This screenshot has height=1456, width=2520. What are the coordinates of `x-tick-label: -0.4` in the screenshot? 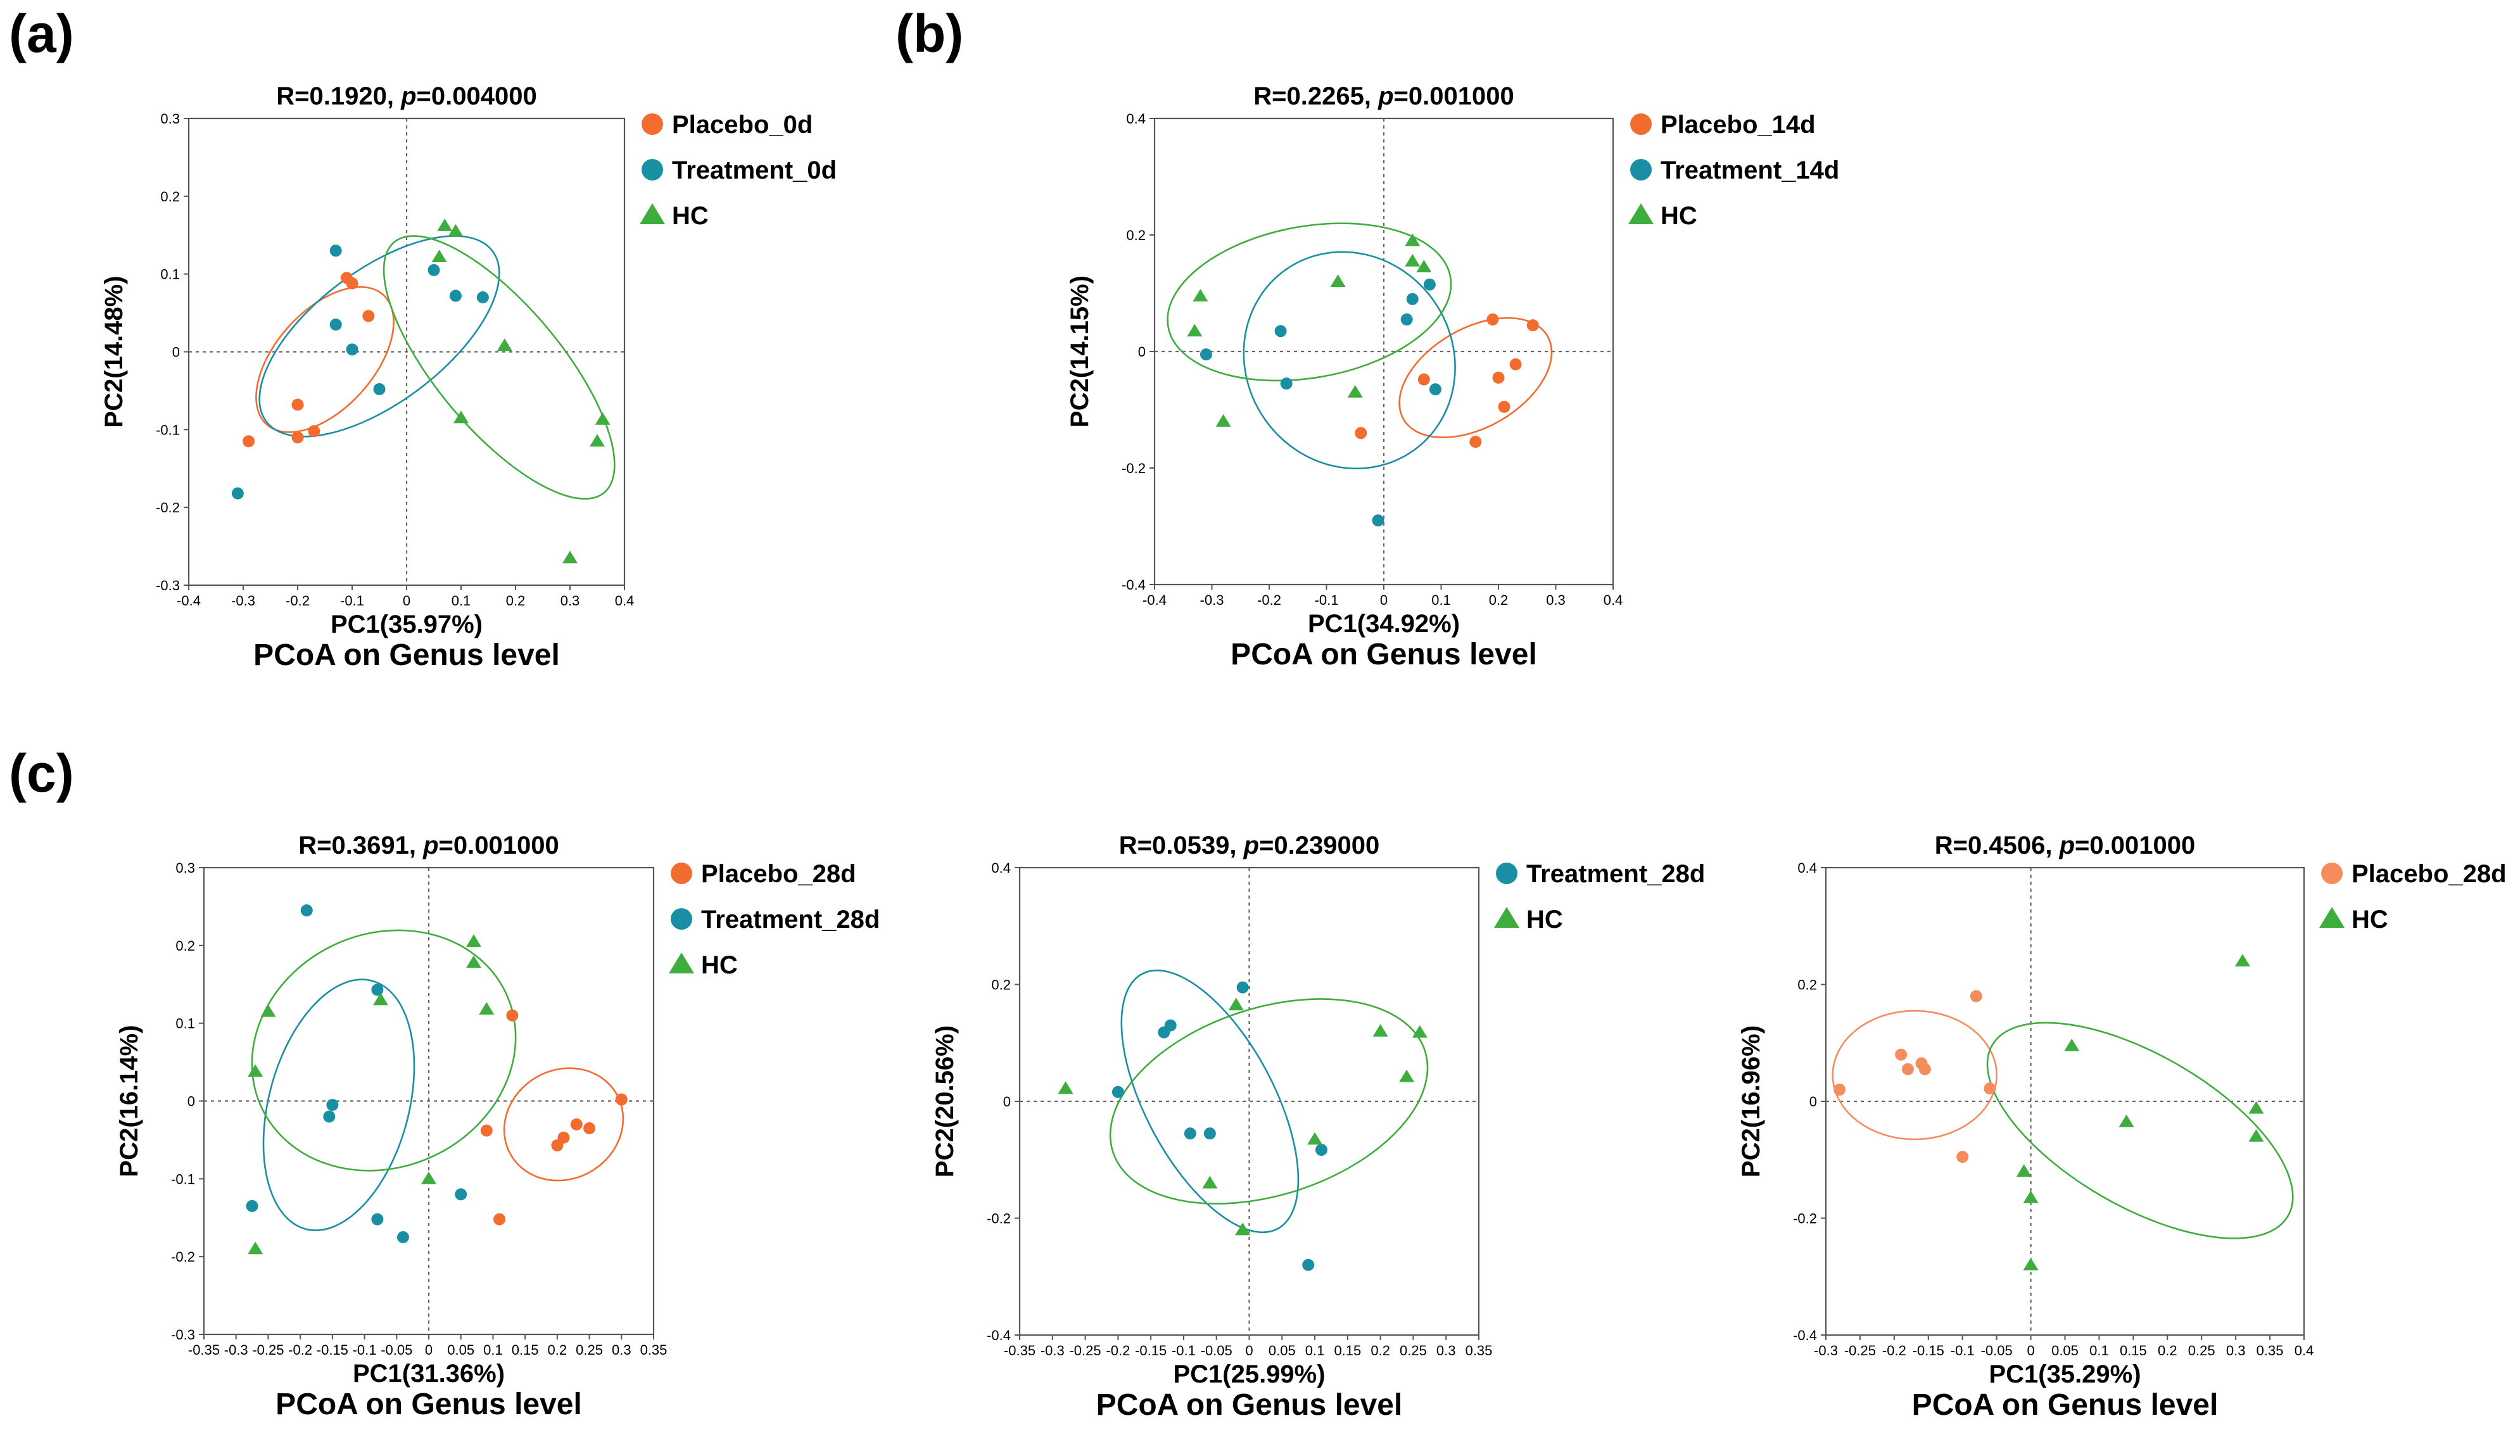 It's located at (1155, 600).